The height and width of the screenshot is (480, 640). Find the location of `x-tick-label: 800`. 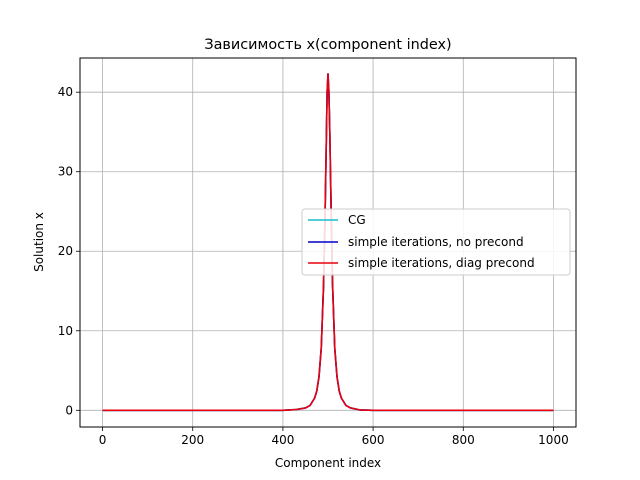

x-tick-label: 800 is located at coordinates (463, 440).